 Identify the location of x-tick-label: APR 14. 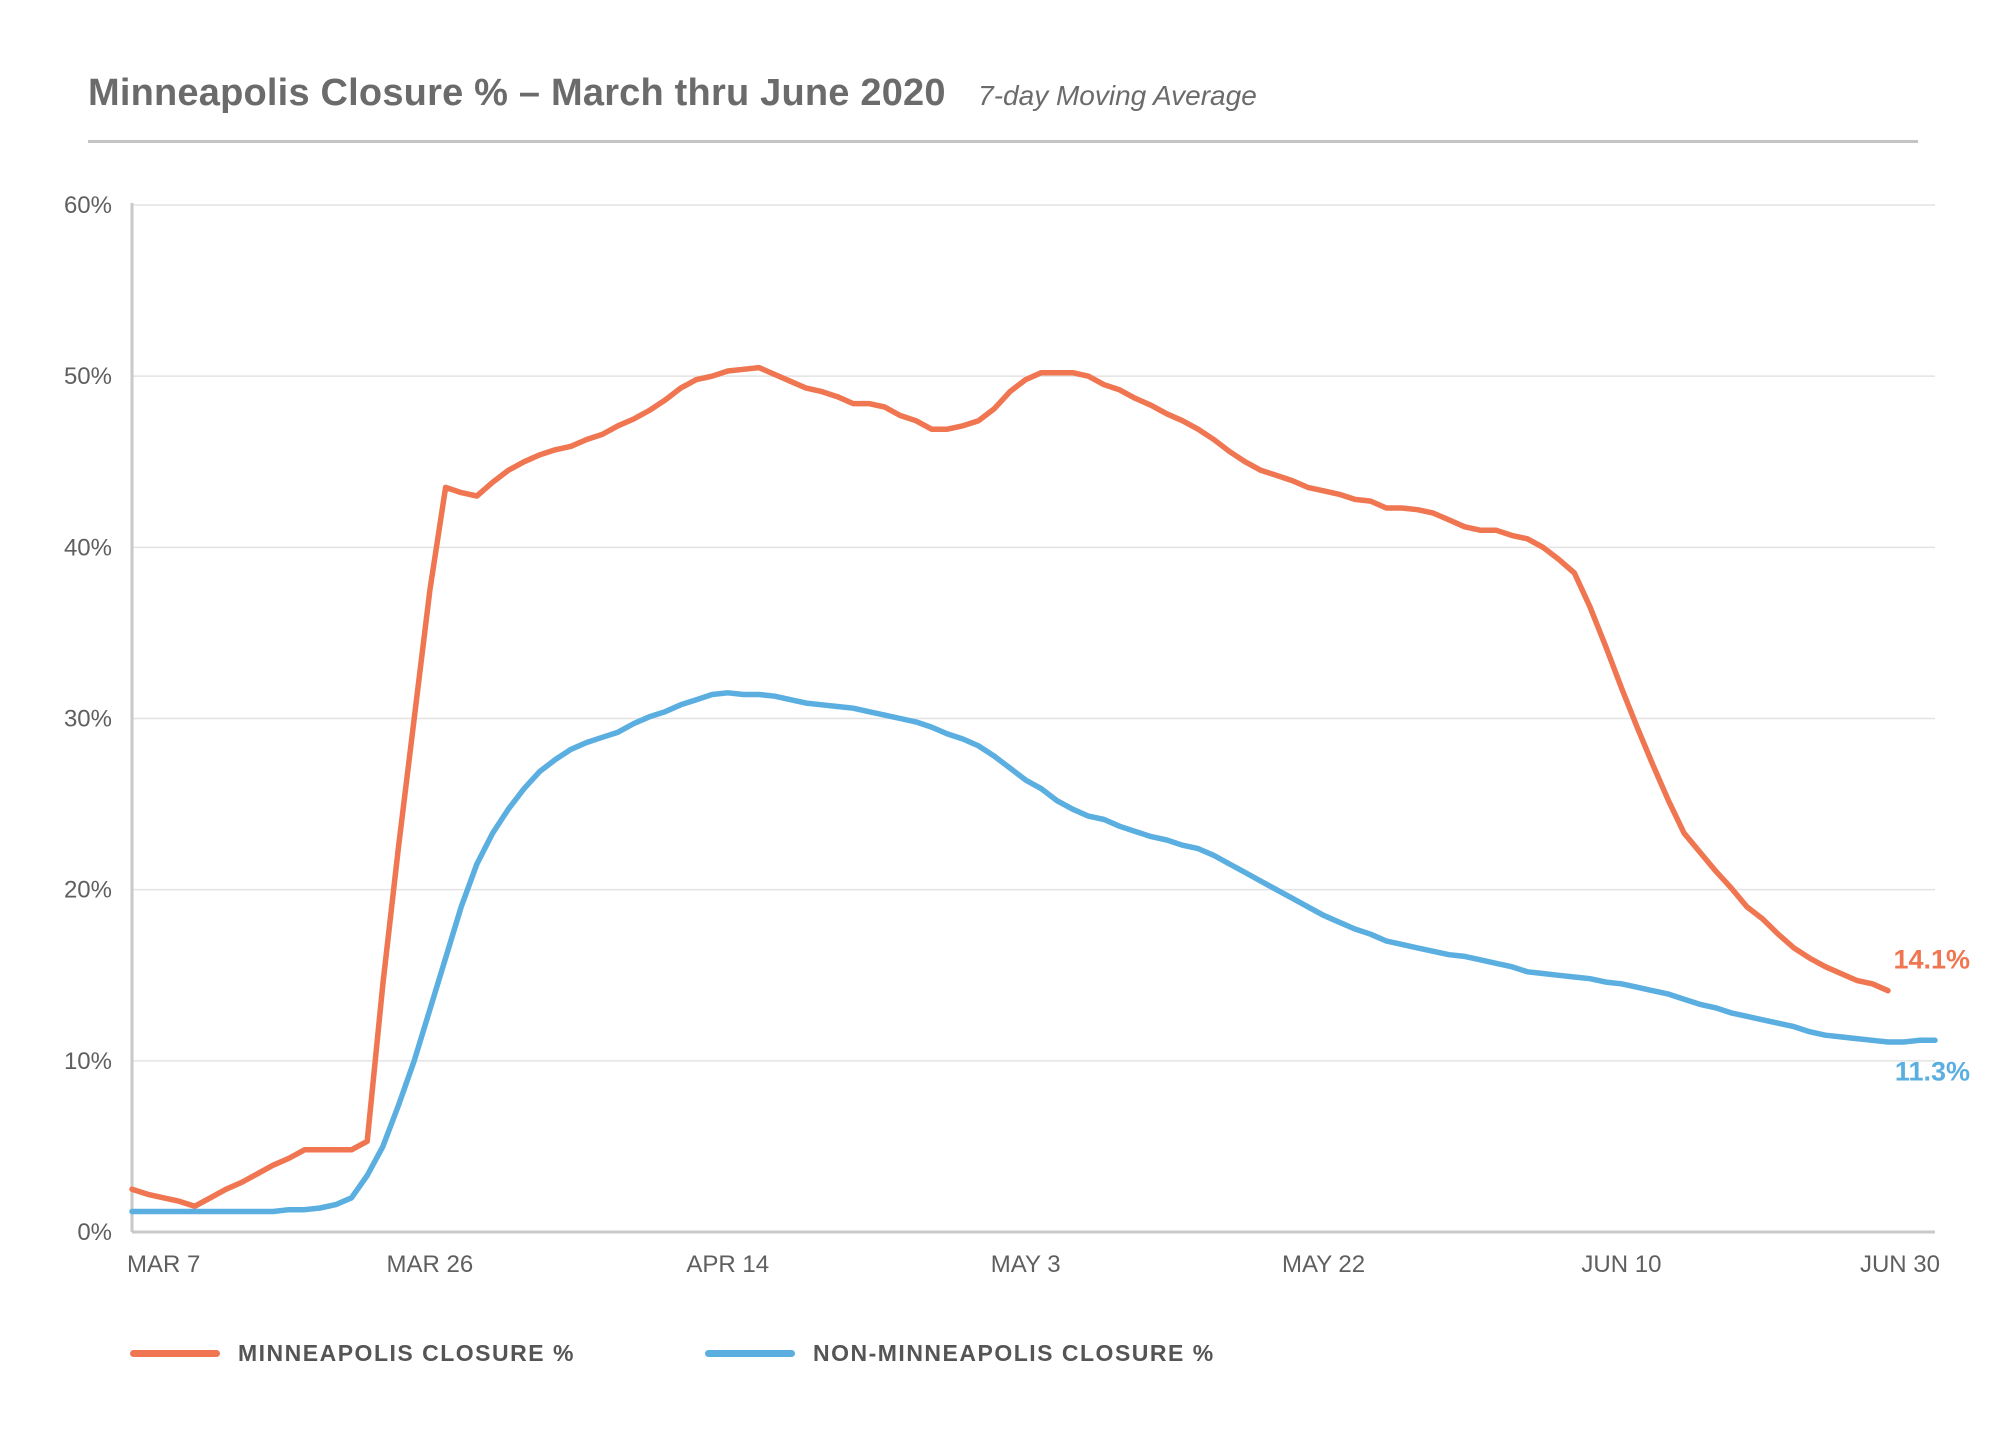
(727, 1264).